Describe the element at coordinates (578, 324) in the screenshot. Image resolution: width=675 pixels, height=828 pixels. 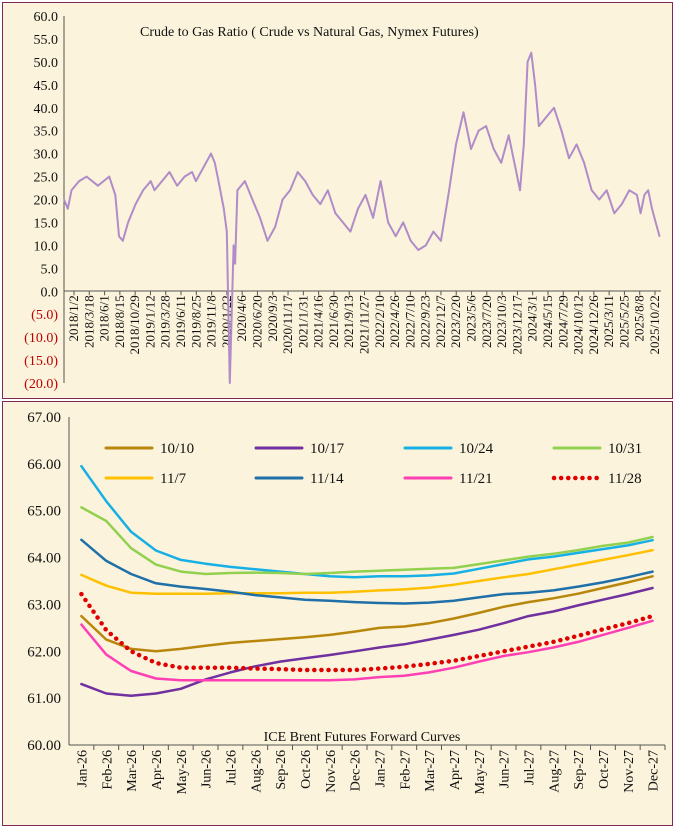
I see `x-tick-label: 2024/10/12` at that location.